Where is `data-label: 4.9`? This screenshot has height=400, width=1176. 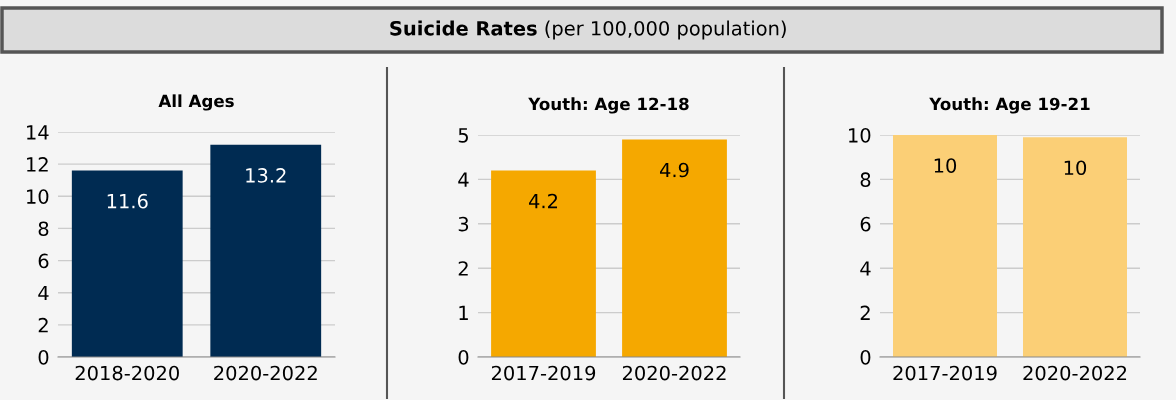
data-label: 4.9 is located at coordinates (674, 170).